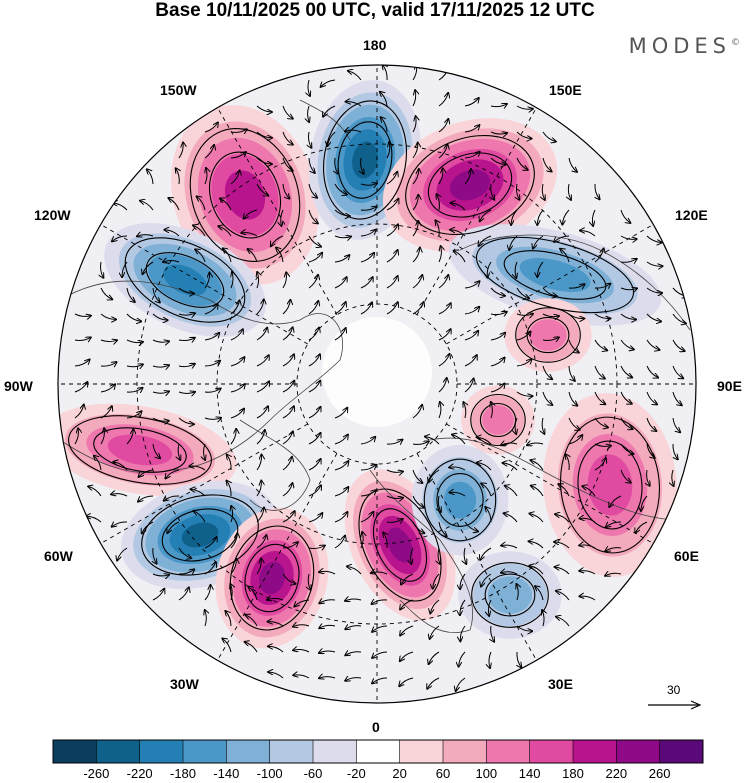  I want to click on colorbar-tick-label: -260, so click(96, 773).